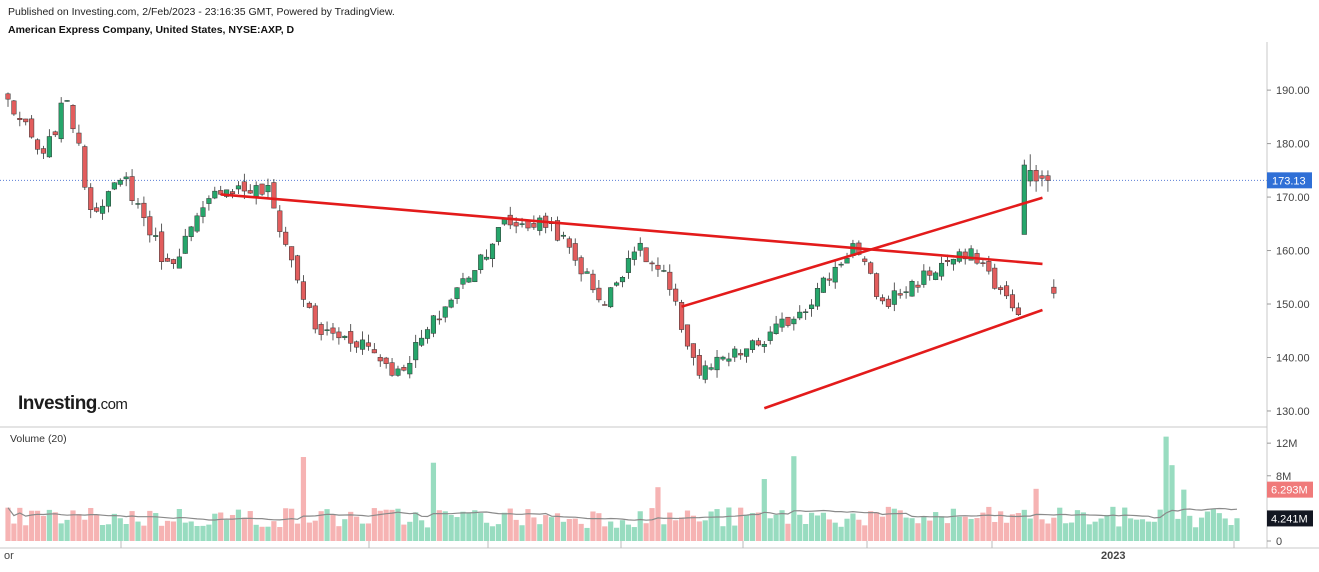 The height and width of the screenshot is (572, 1319). Describe the element at coordinates (112, 404) in the screenshot. I see `logo-suffix: .com` at that location.